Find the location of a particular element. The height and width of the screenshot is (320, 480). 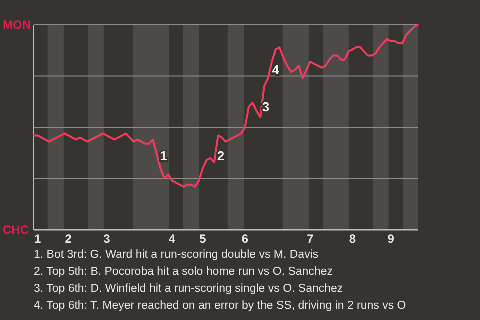

annotation: 3 is located at coordinates (266, 107).